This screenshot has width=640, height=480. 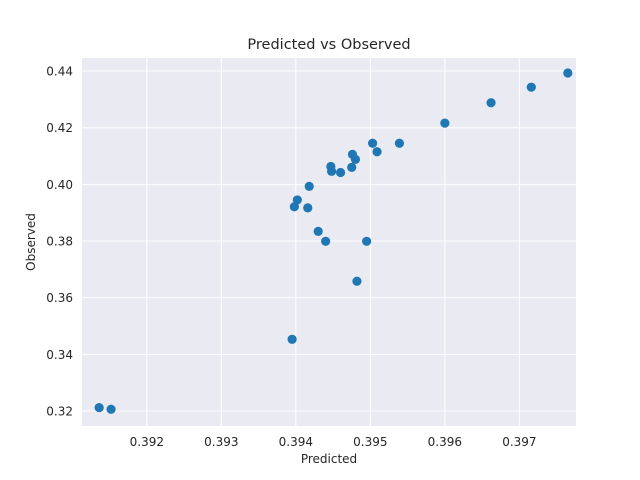 I want to click on y-tick-label: 0.40, so click(x=59, y=185).